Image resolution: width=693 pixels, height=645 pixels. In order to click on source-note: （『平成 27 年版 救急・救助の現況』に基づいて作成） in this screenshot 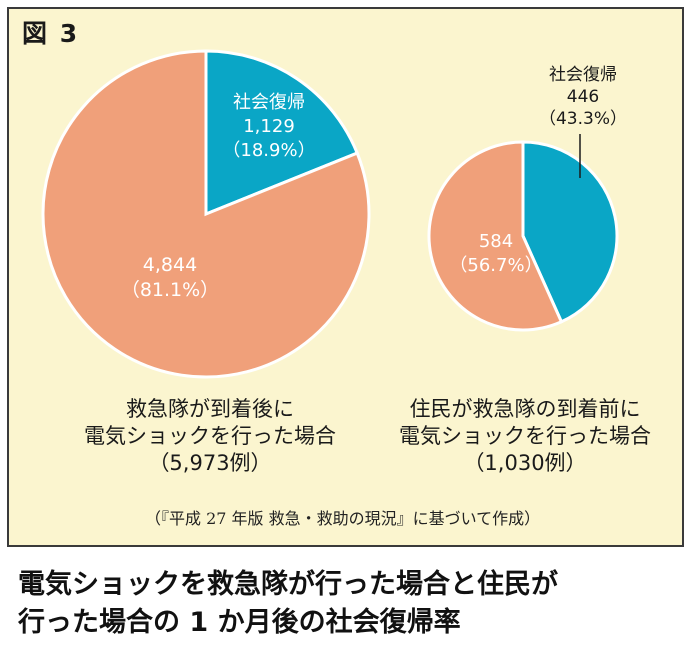, I will do `click(343, 518)`.